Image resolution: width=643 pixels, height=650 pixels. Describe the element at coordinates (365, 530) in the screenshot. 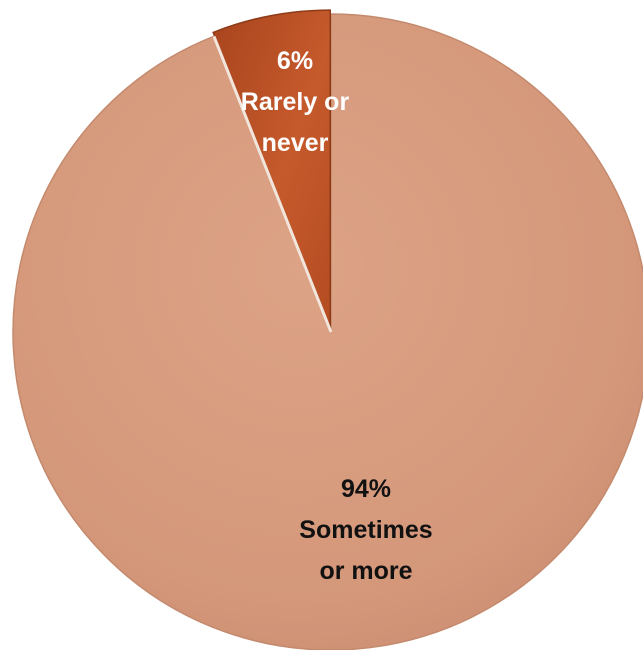

I see `data-label-category-0-1: Sometimes` at that location.